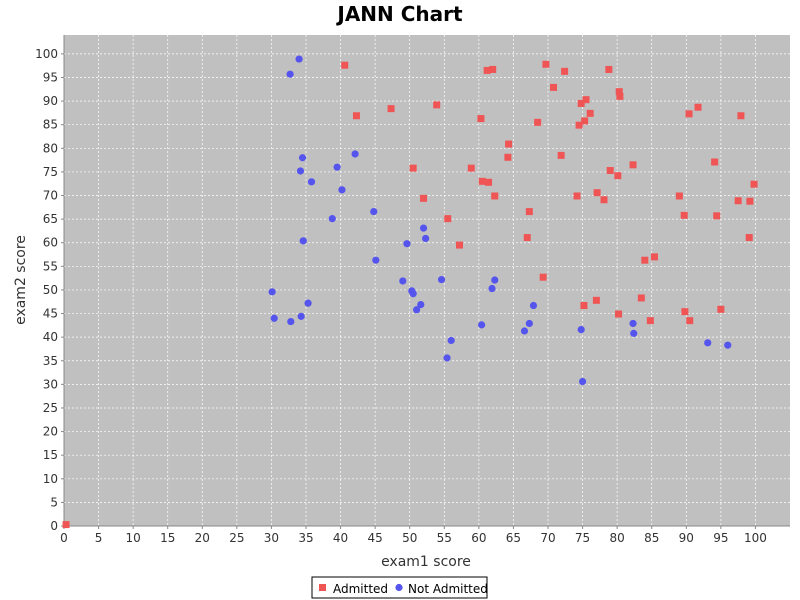  What do you see at coordinates (478, 538) in the screenshot?
I see `x-tick-label: 60` at bounding box center [478, 538].